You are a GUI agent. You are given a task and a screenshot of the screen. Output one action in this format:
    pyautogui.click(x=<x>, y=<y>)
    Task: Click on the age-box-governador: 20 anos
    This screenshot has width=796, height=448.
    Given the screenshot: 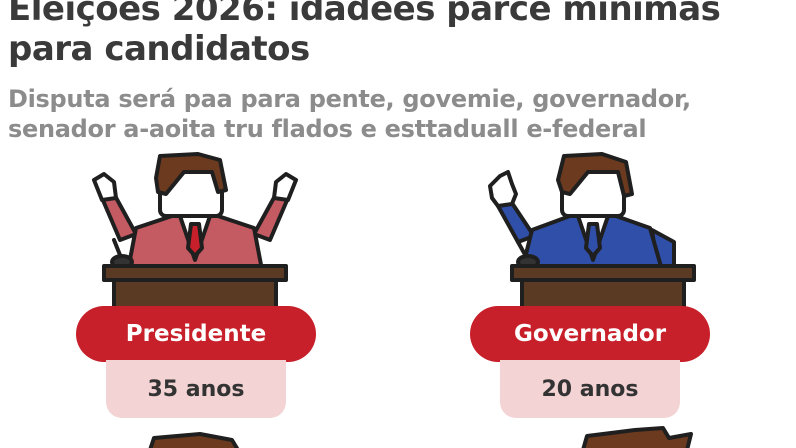 What is the action you would take?
    pyautogui.click(x=590, y=389)
    